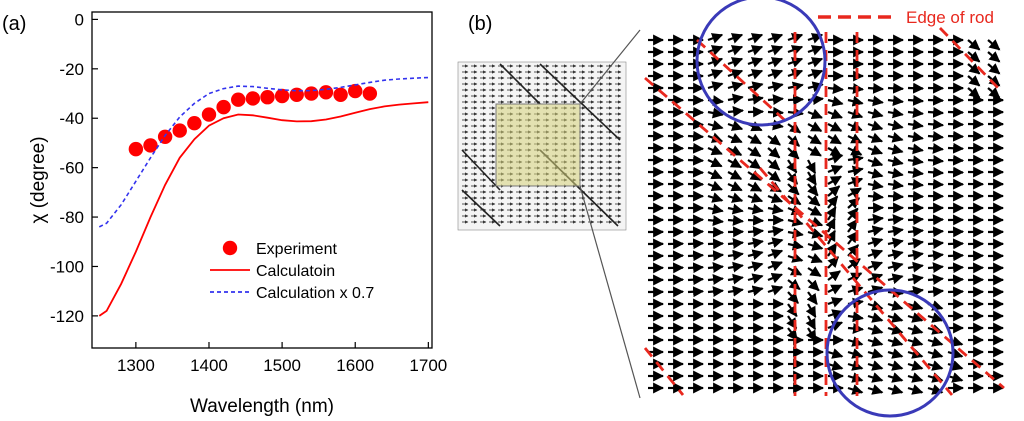  I want to click on highlight-circle-bottom, so click(890, 353).